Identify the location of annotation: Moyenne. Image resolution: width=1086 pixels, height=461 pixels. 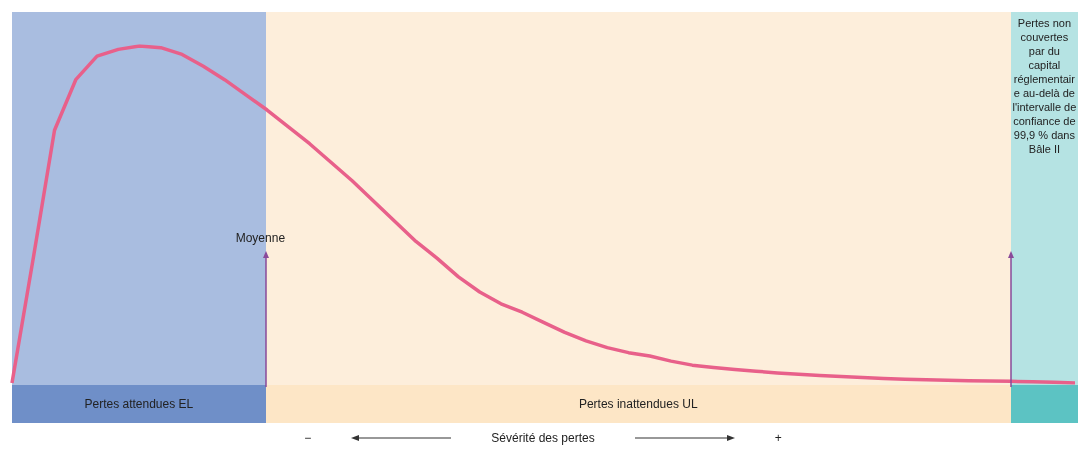
(260, 237).